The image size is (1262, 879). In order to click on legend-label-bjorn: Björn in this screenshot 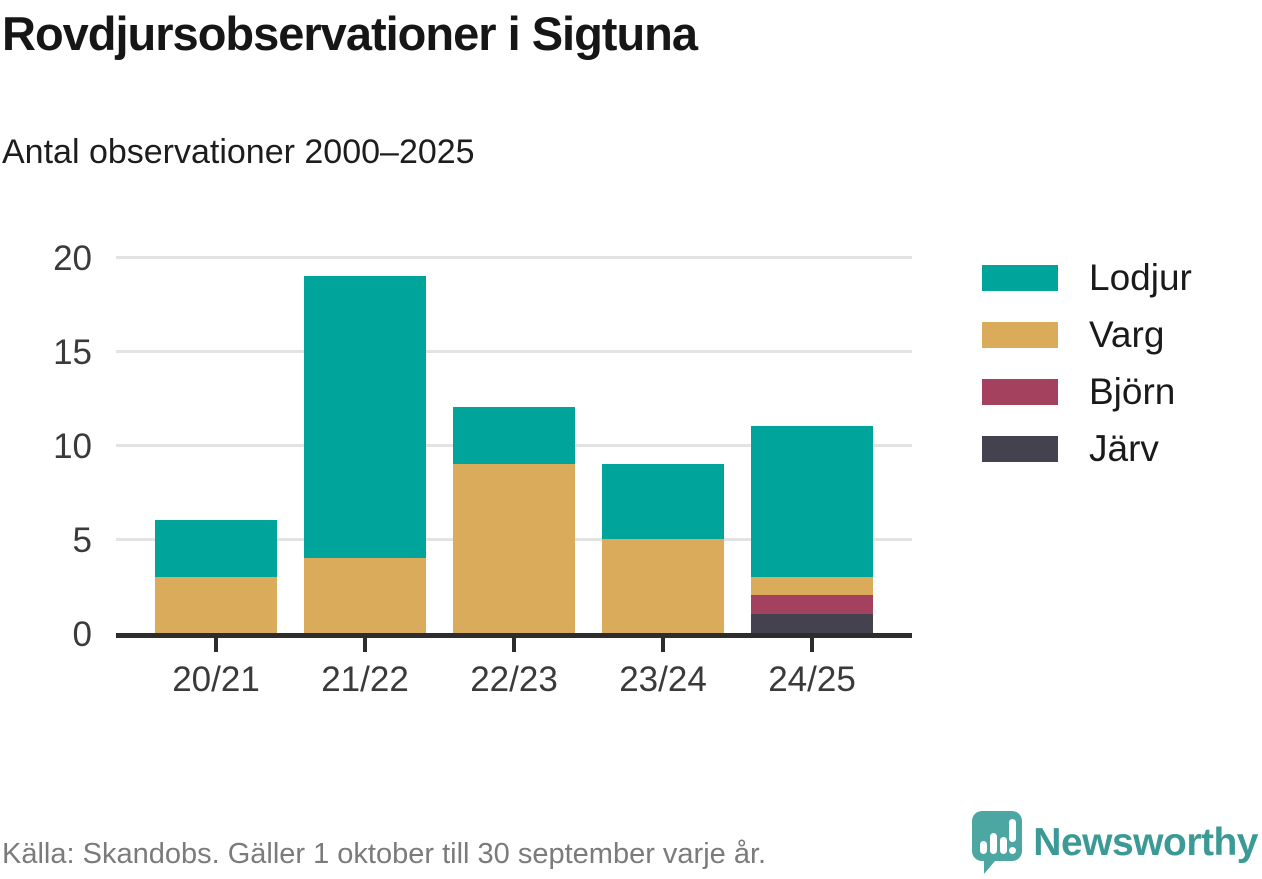, I will do `click(1132, 391)`.